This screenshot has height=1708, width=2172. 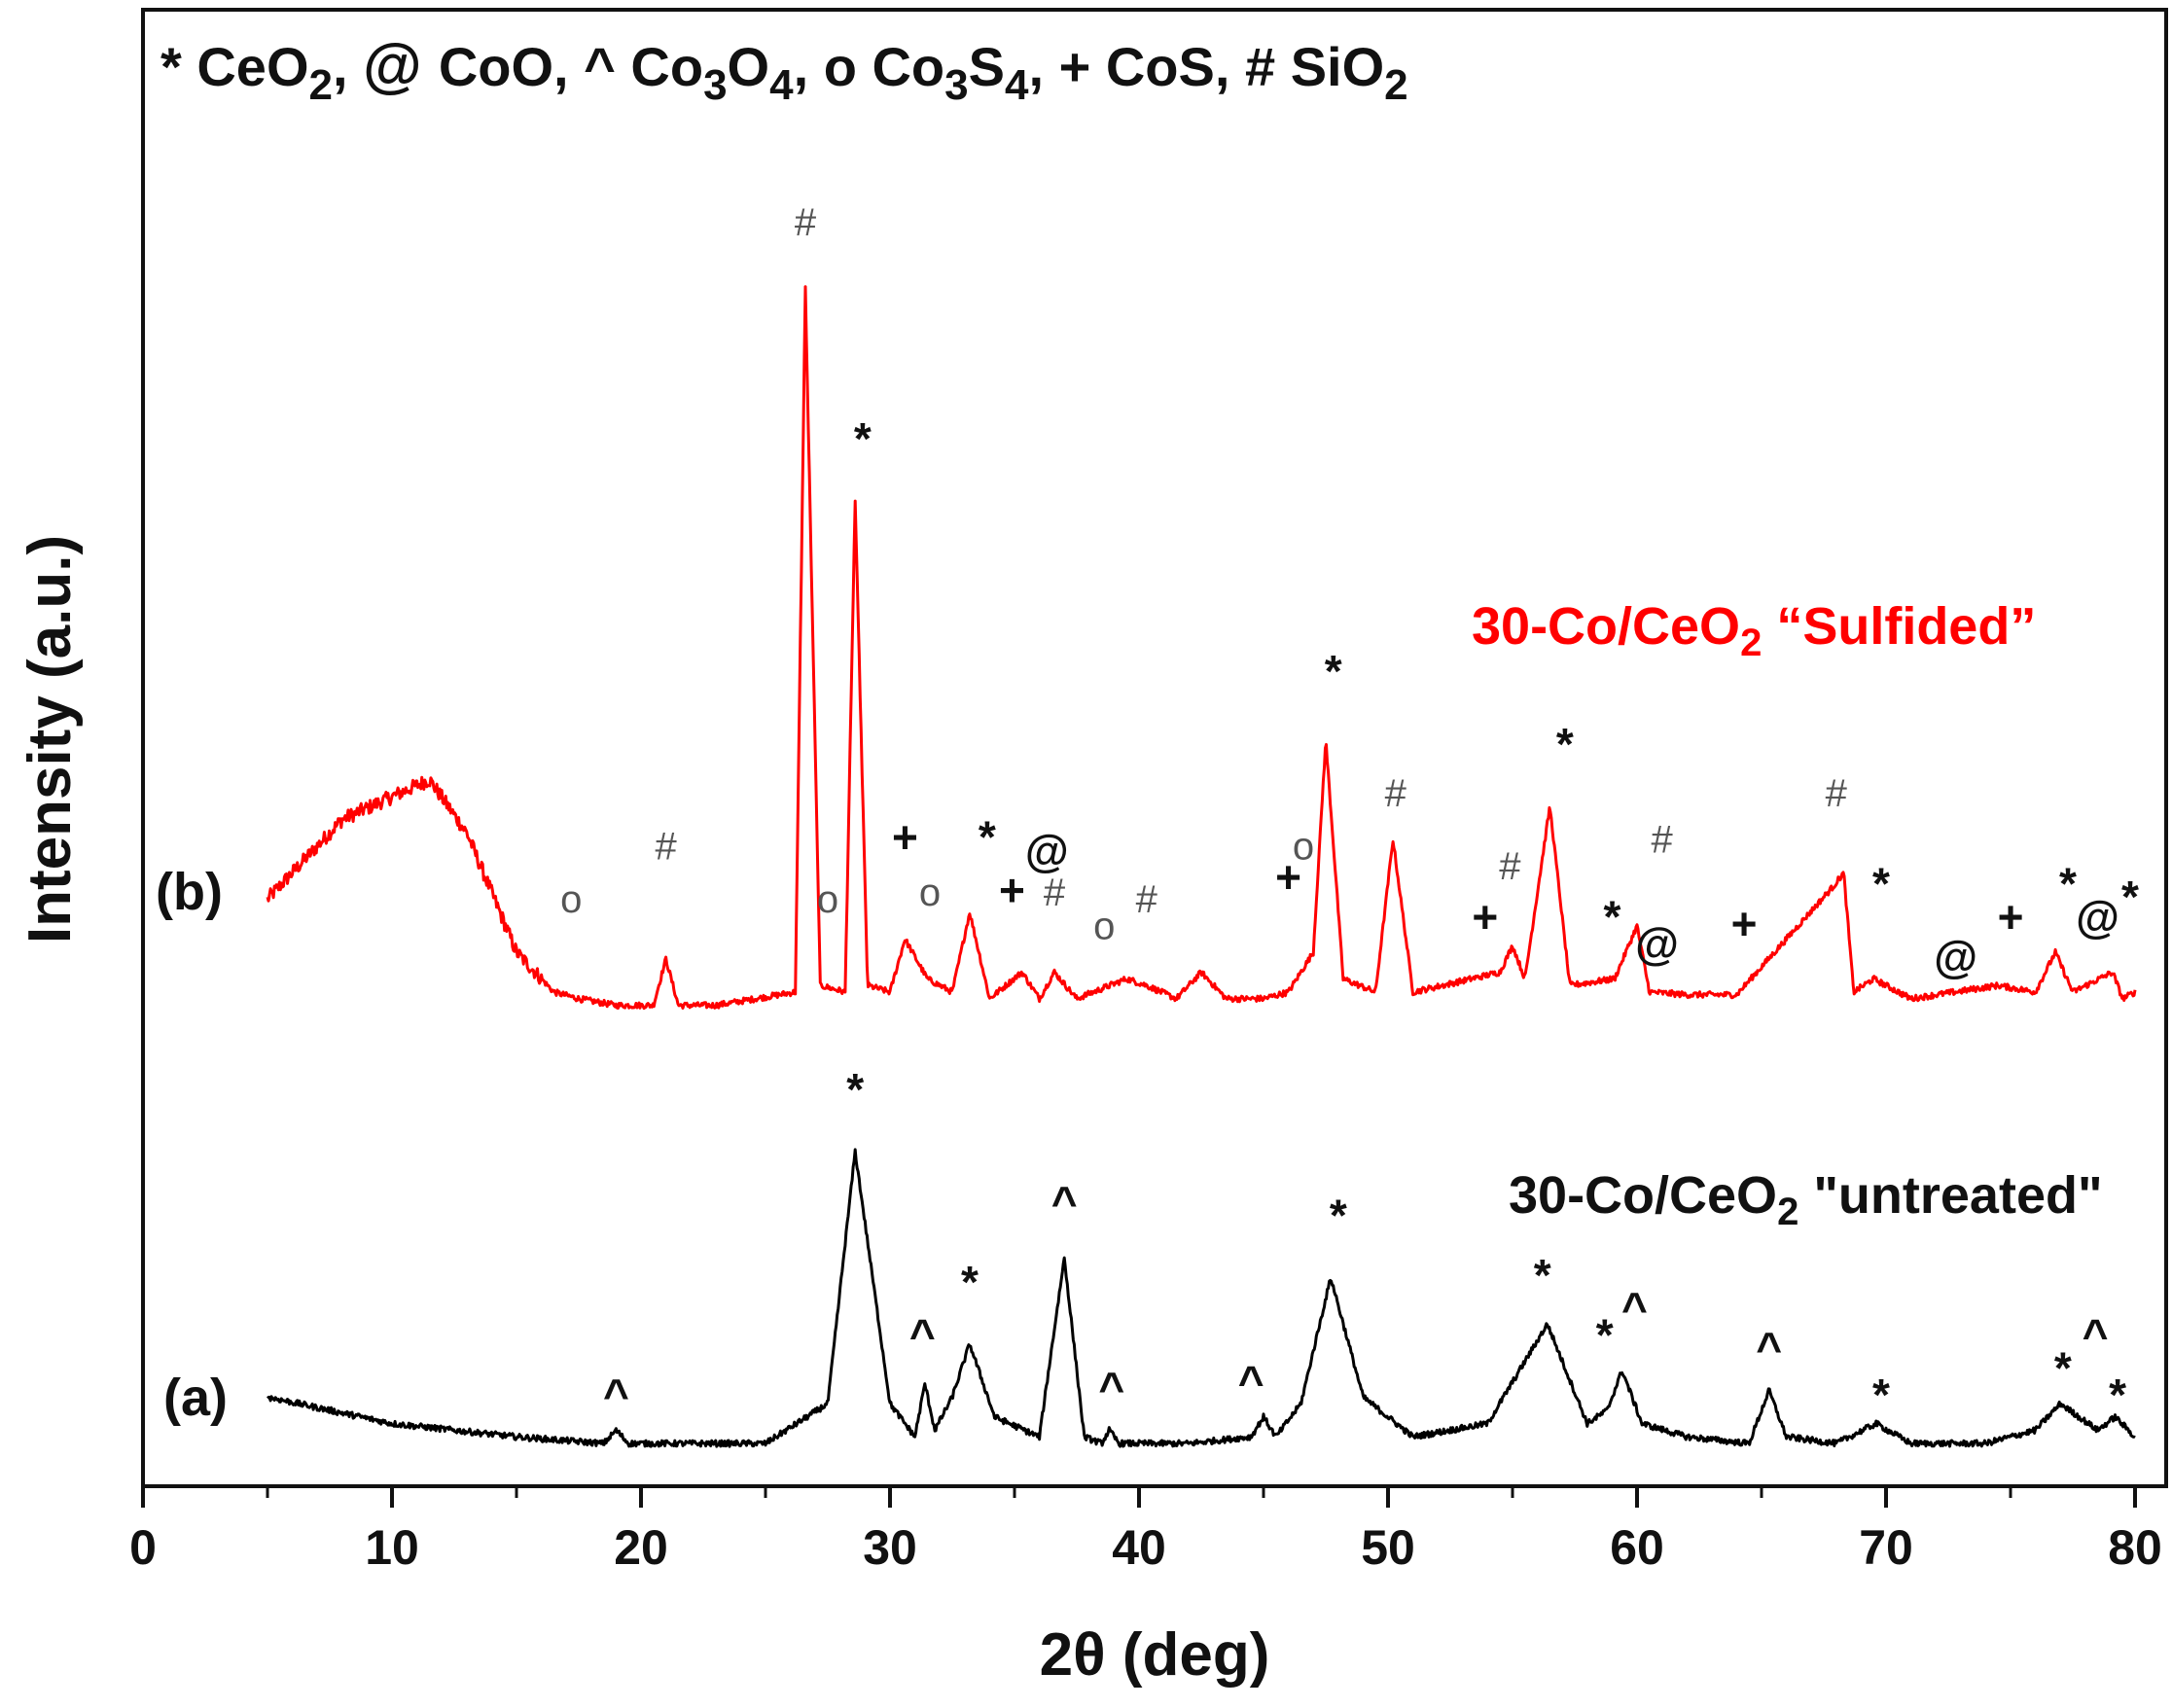 I want to click on legend-ceo2-marker: *, so click(x=178, y=66).